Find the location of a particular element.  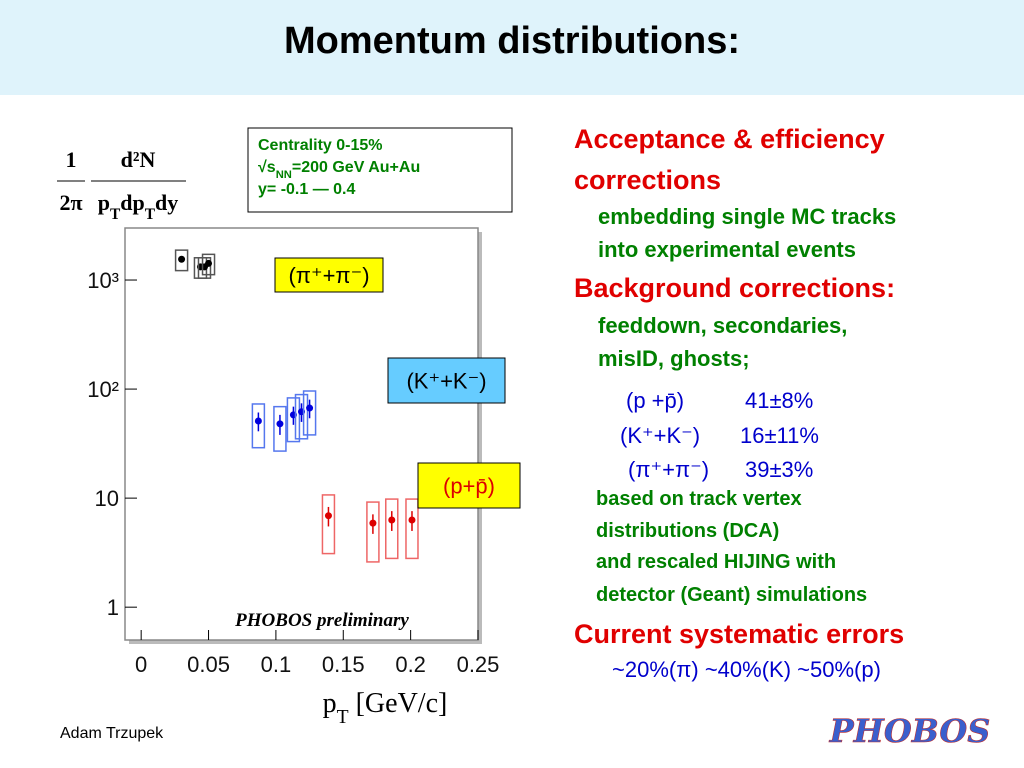

info-box is located at coordinates (380, 170).